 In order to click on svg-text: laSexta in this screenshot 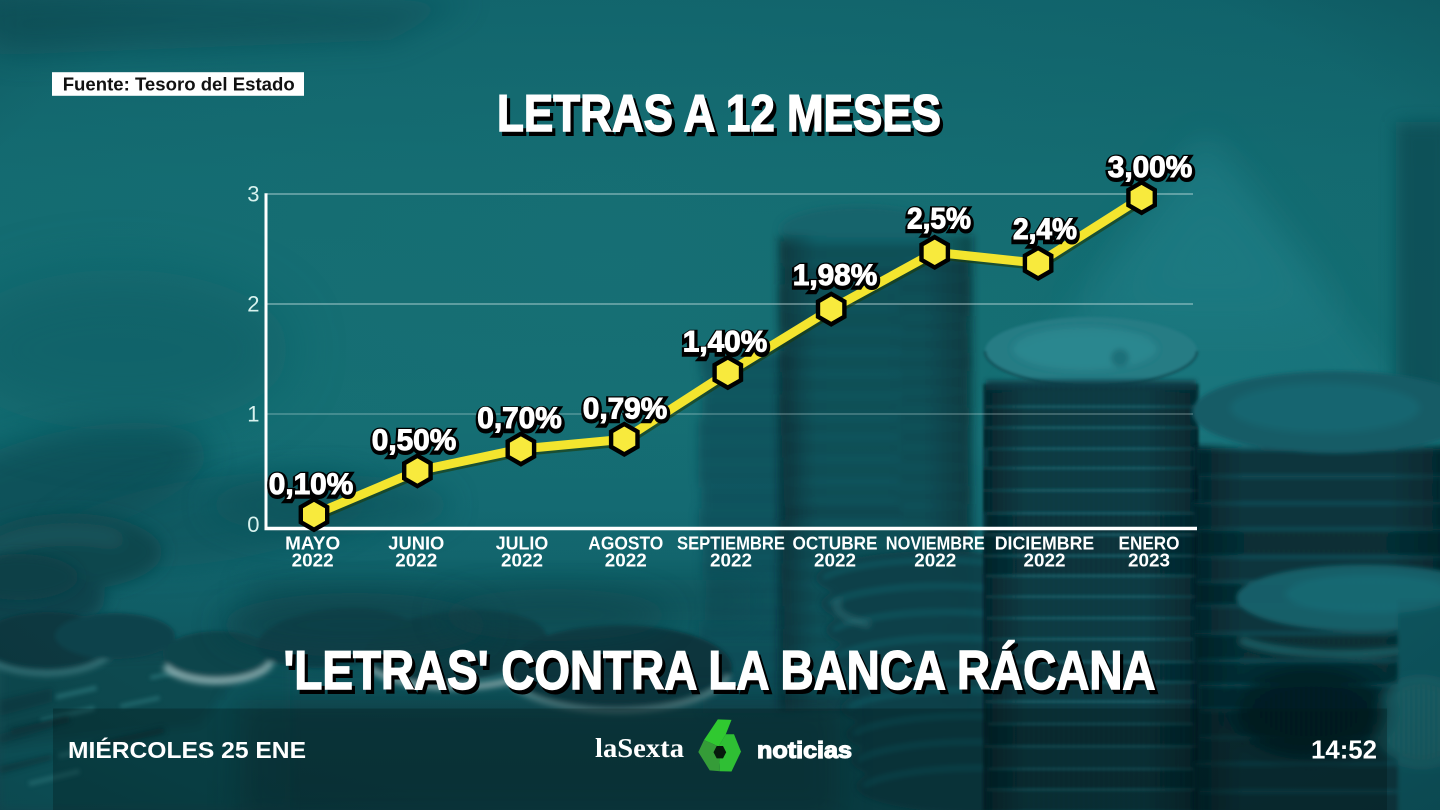, I will do `click(640, 748)`.